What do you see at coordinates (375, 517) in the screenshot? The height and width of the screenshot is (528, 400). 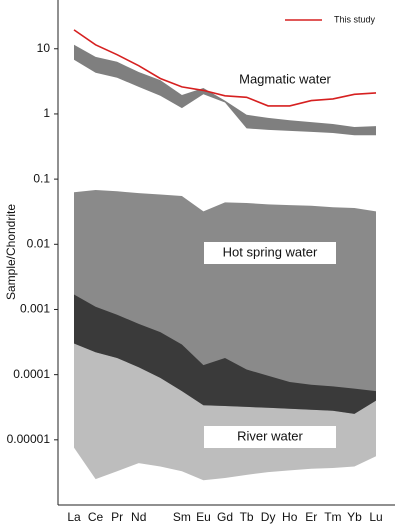 I see `x-tick-label: Lu` at bounding box center [375, 517].